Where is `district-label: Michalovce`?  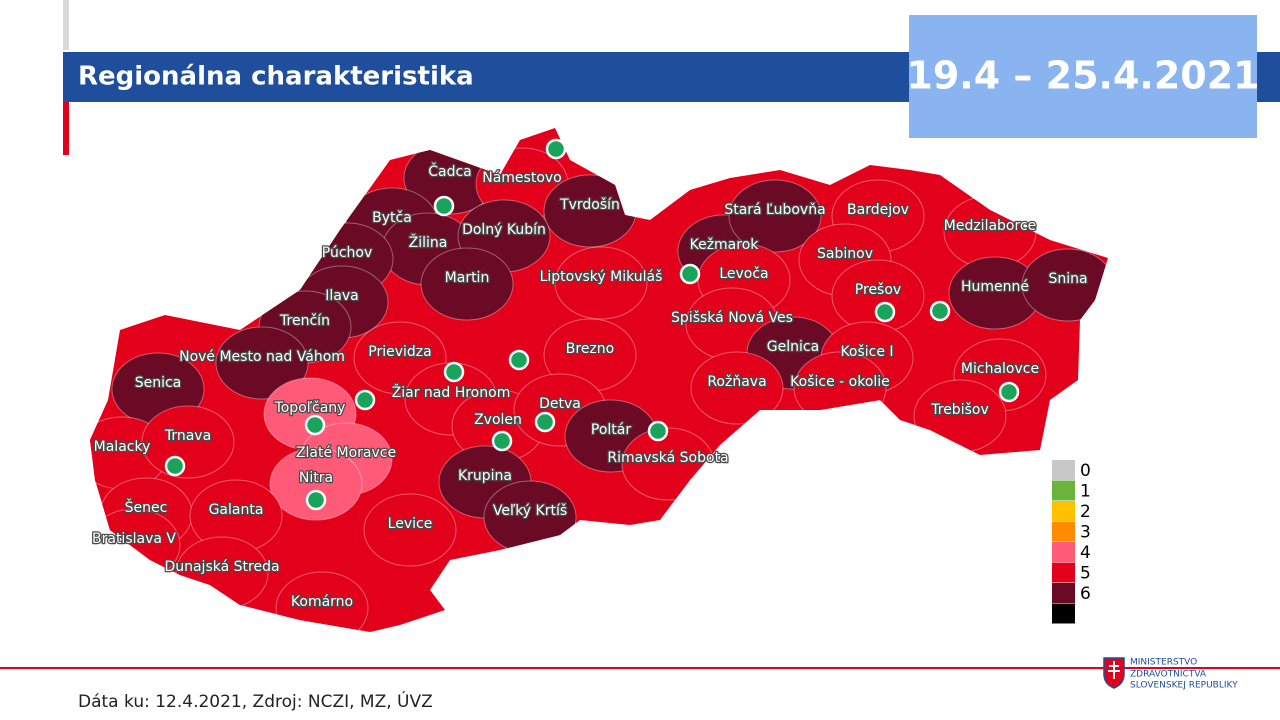 district-label: Michalovce is located at coordinates (1000, 369).